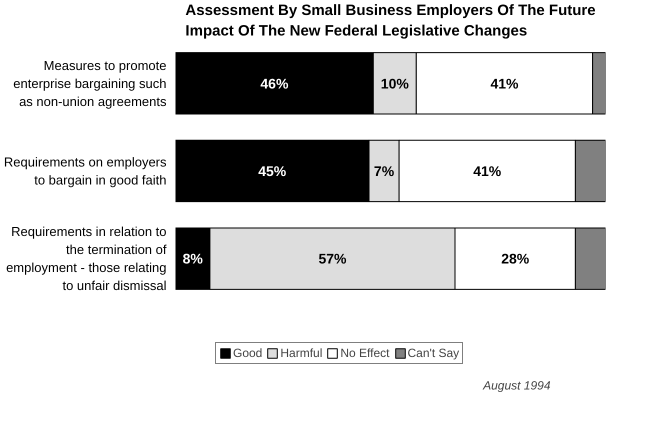  Describe the element at coordinates (86, 259) in the screenshot. I see `y-tick-label: Requirements in relation to the termination of employment - those relating to unfair dismissal` at that location.